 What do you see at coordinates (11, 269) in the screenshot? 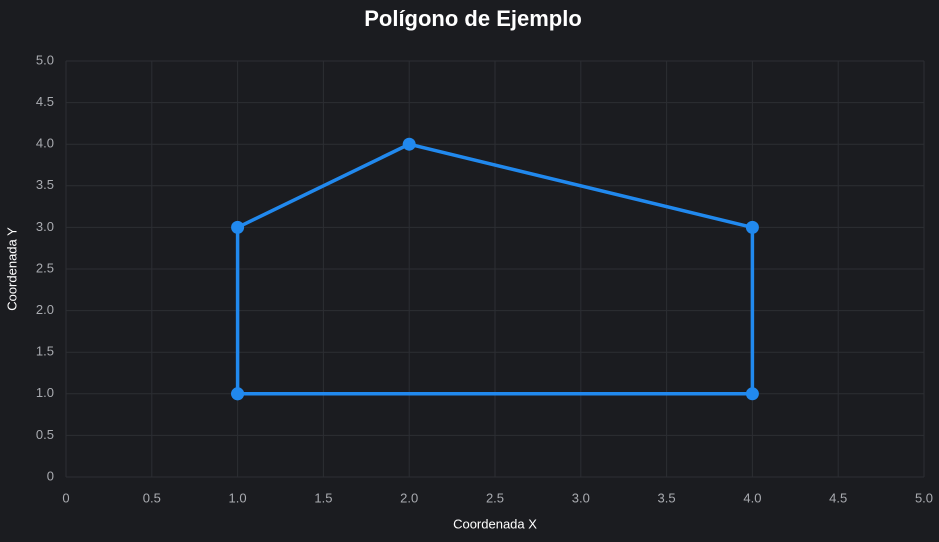
I see `y-axis-label: Coordenada Y` at bounding box center [11, 269].